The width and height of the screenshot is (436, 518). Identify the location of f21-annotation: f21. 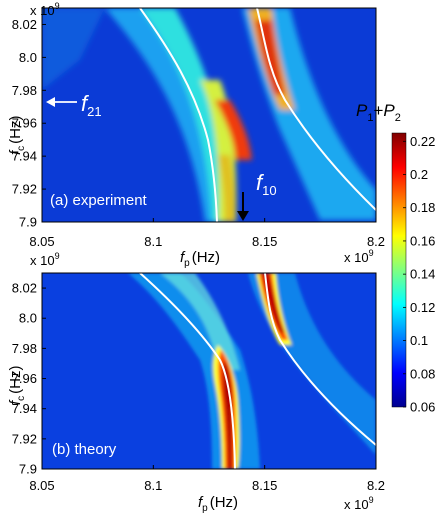
(74, 105).